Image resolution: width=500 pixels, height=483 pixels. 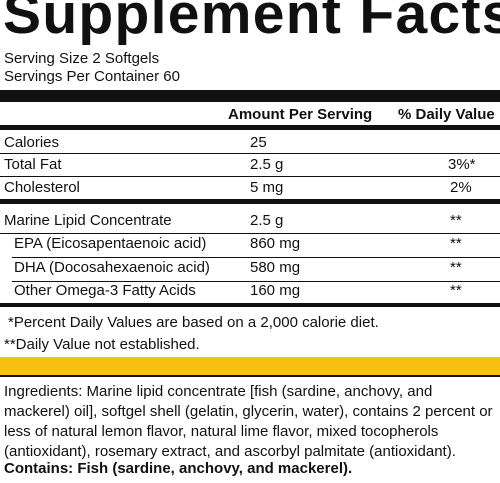 What do you see at coordinates (250, 127) in the screenshot?
I see `header-divider` at bounding box center [250, 127].